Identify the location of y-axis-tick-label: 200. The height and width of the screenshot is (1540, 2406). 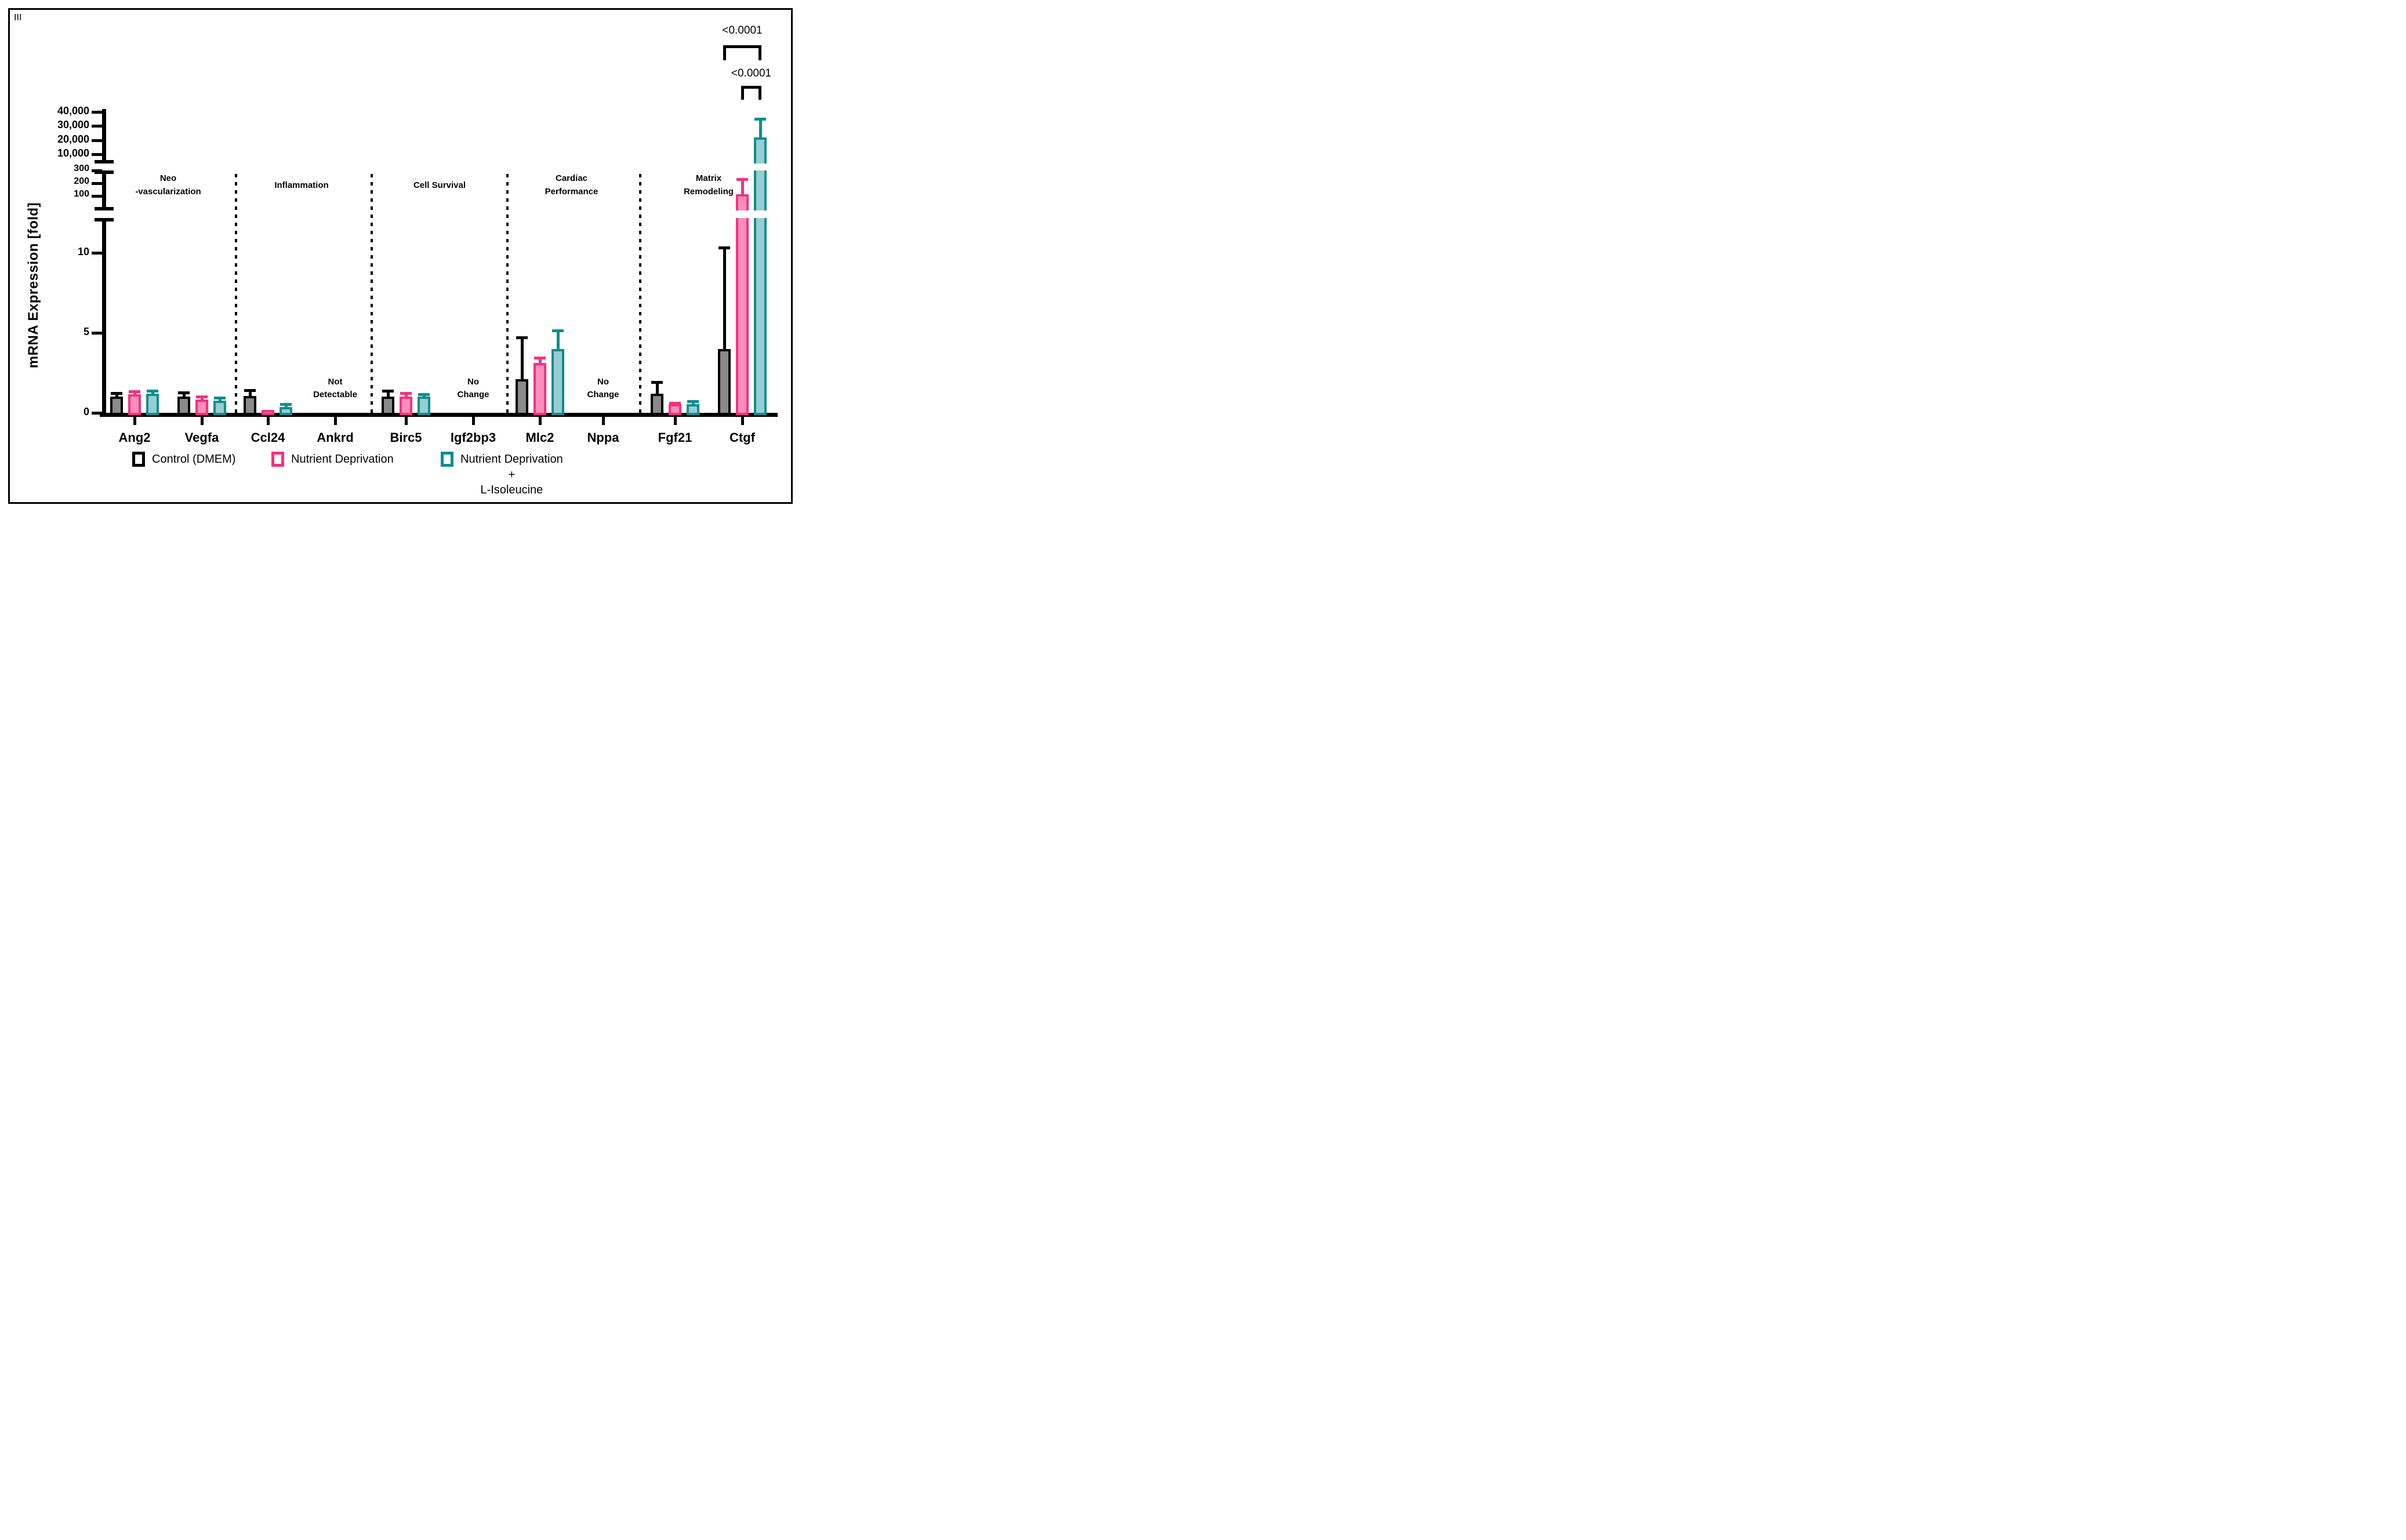
(81, 181).